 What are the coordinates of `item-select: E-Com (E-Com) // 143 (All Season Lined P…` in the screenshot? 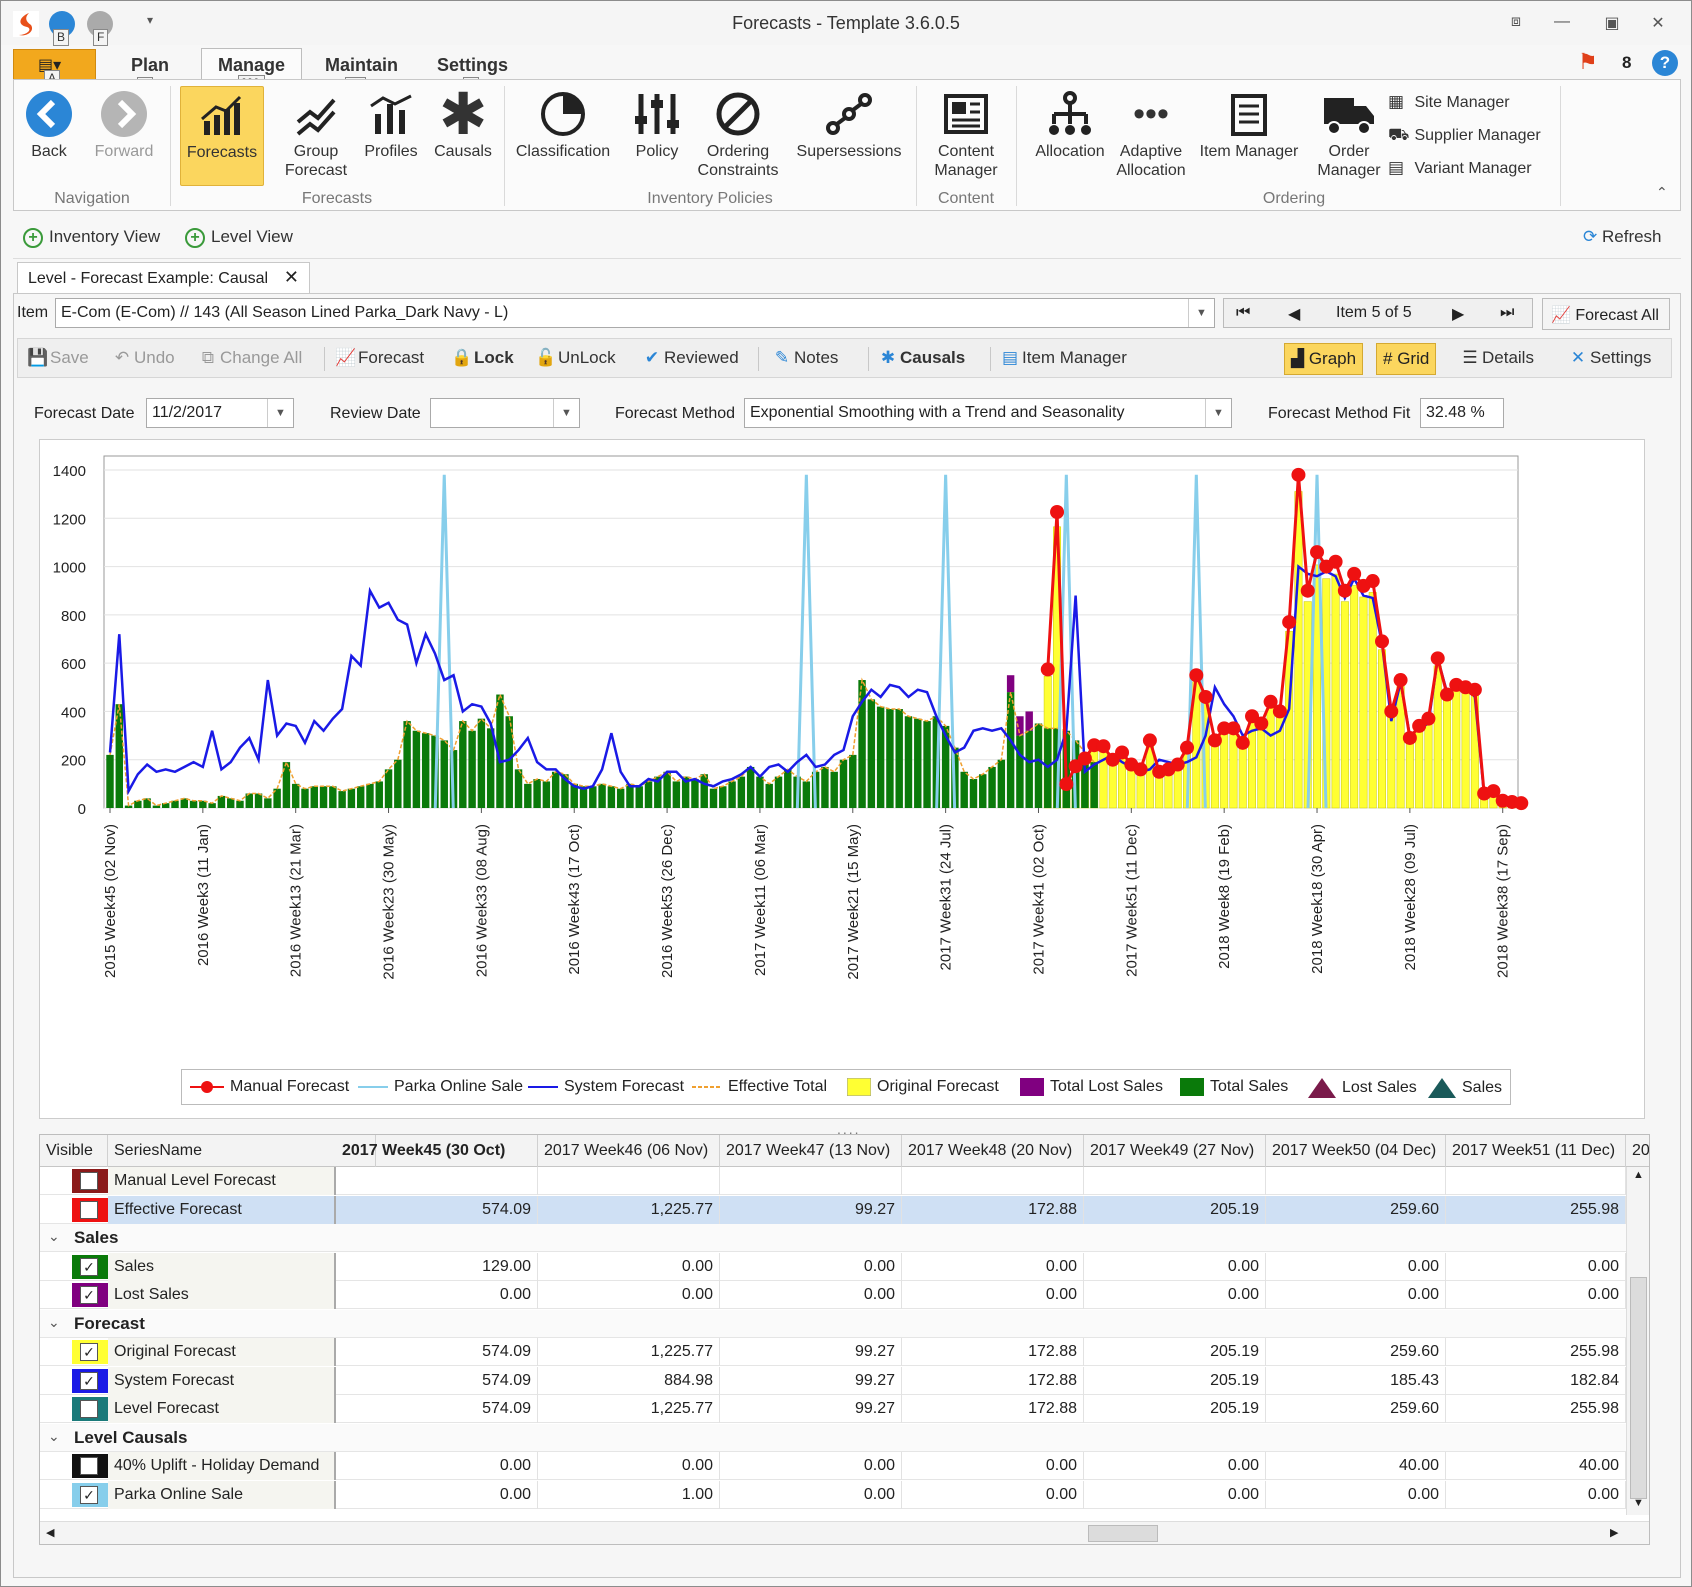 It's located at (635, 313).